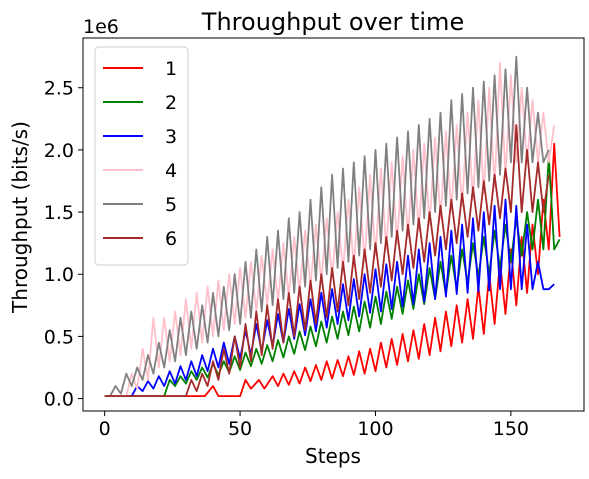 The image size is (589, 479). What do you see at coordinates (105, 429) in the screenshot?
I see `x-tick-label: 0` at bounding box center [105, 429].